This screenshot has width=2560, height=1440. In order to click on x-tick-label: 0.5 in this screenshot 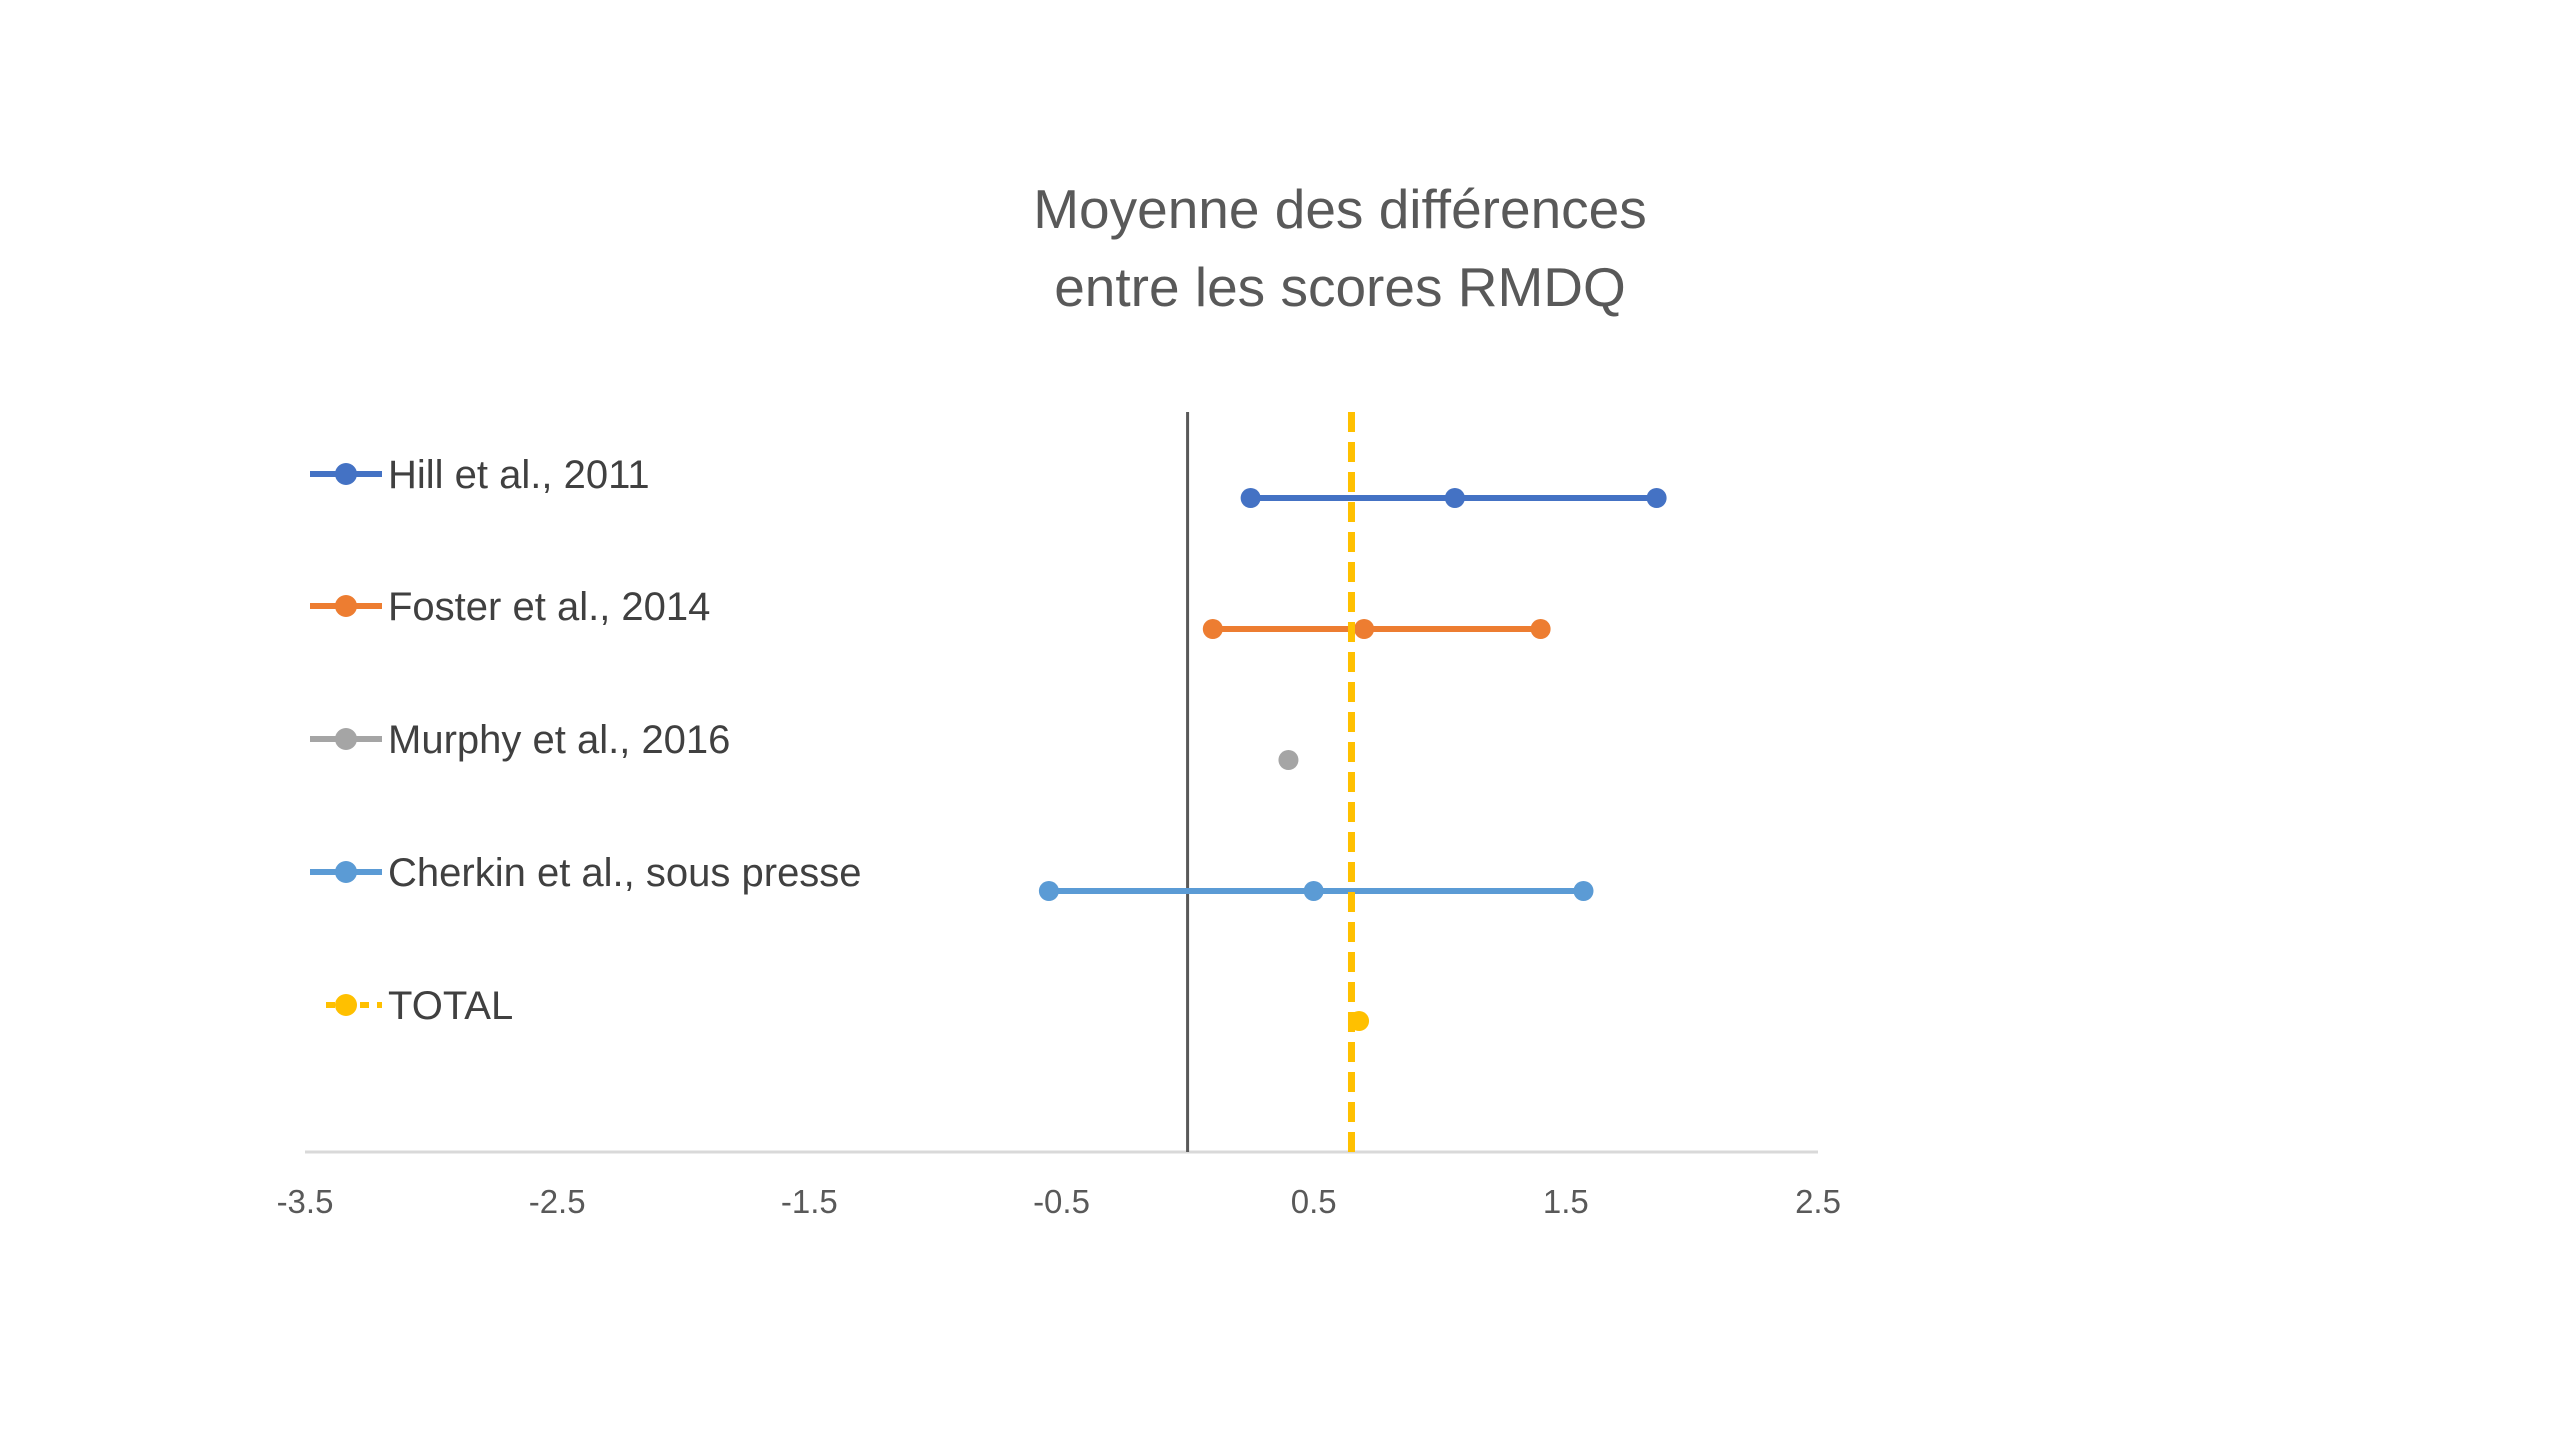, I will do `click(1314, 1201)`.